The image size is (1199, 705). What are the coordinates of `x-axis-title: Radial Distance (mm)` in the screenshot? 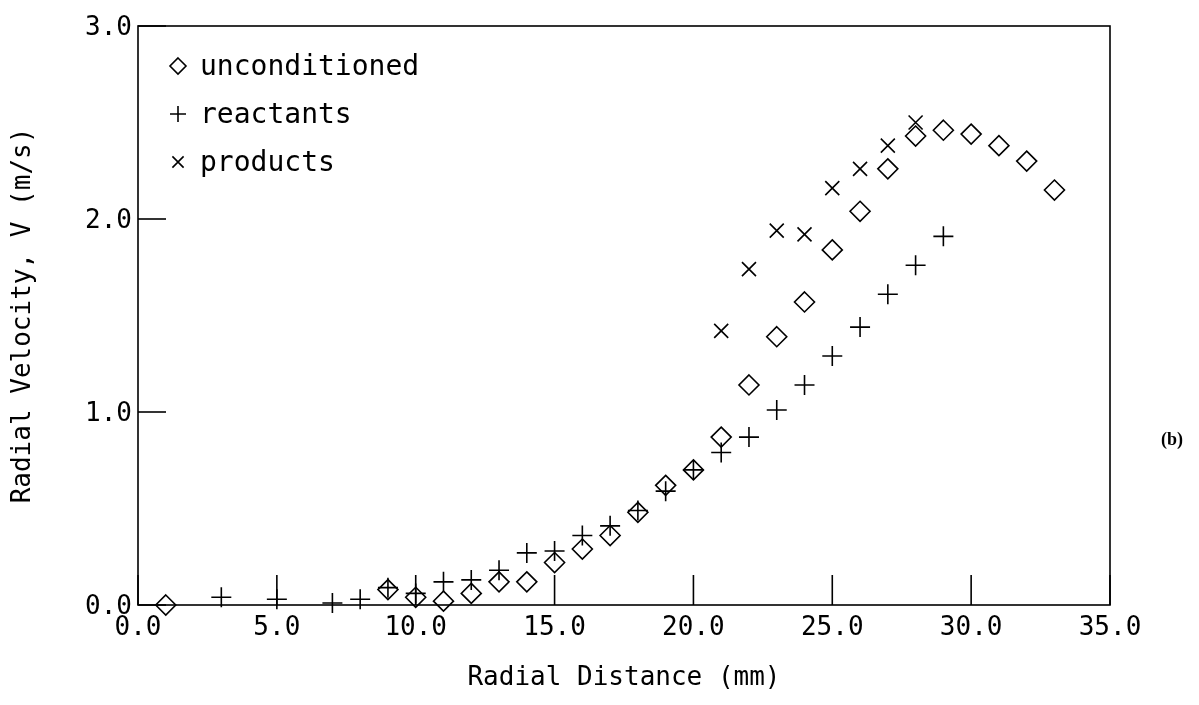 It's located at (624, 676).